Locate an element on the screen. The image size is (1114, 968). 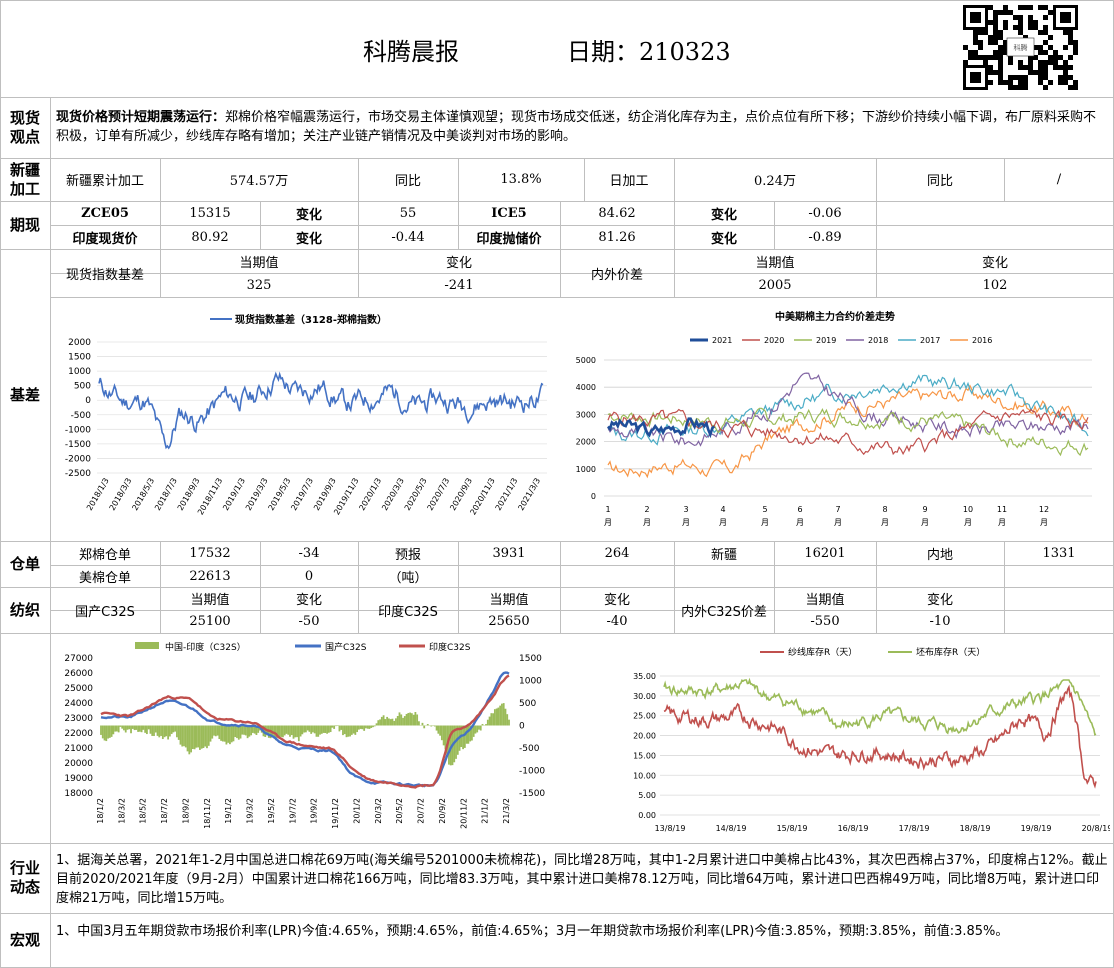
stock-y-tick: 10.00 is located at coordinates (644, 775).